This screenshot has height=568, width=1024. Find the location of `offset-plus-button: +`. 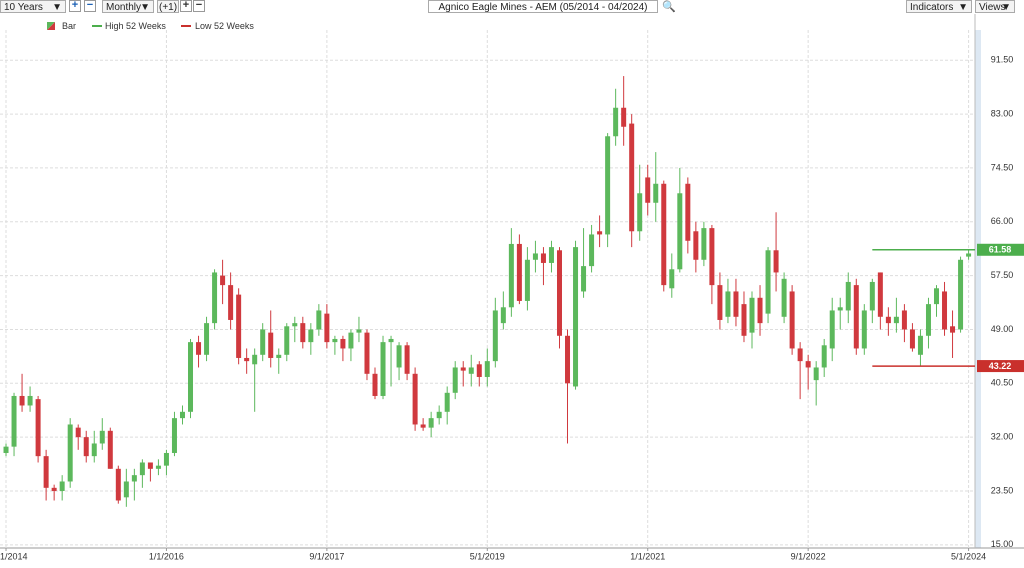

offset-plus-button: + is located at coordinates (186, 6).